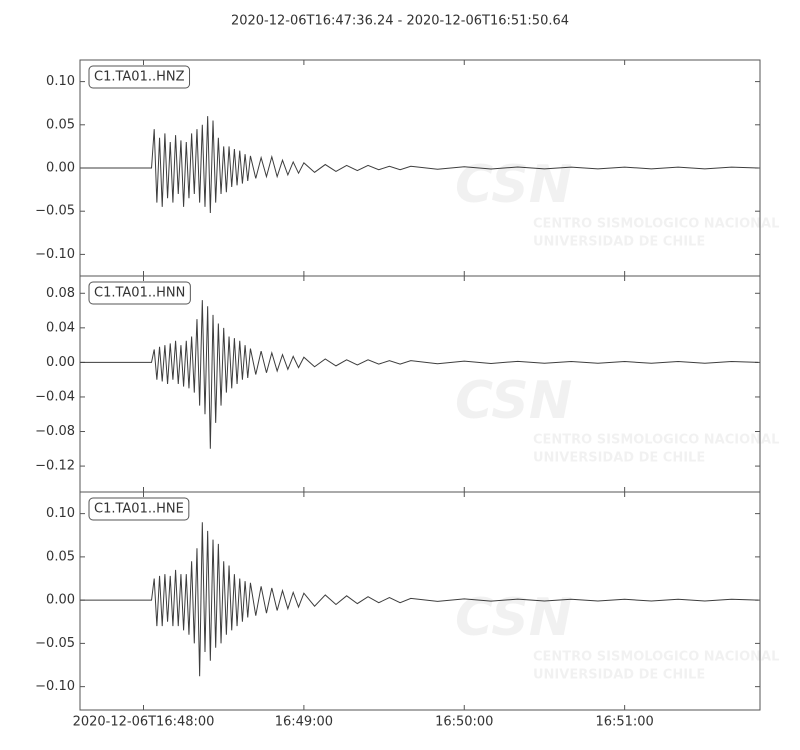 This screenshot has width=800, height=750. I want to click on x-tick-label: 16:50:00, so click(464, 722).